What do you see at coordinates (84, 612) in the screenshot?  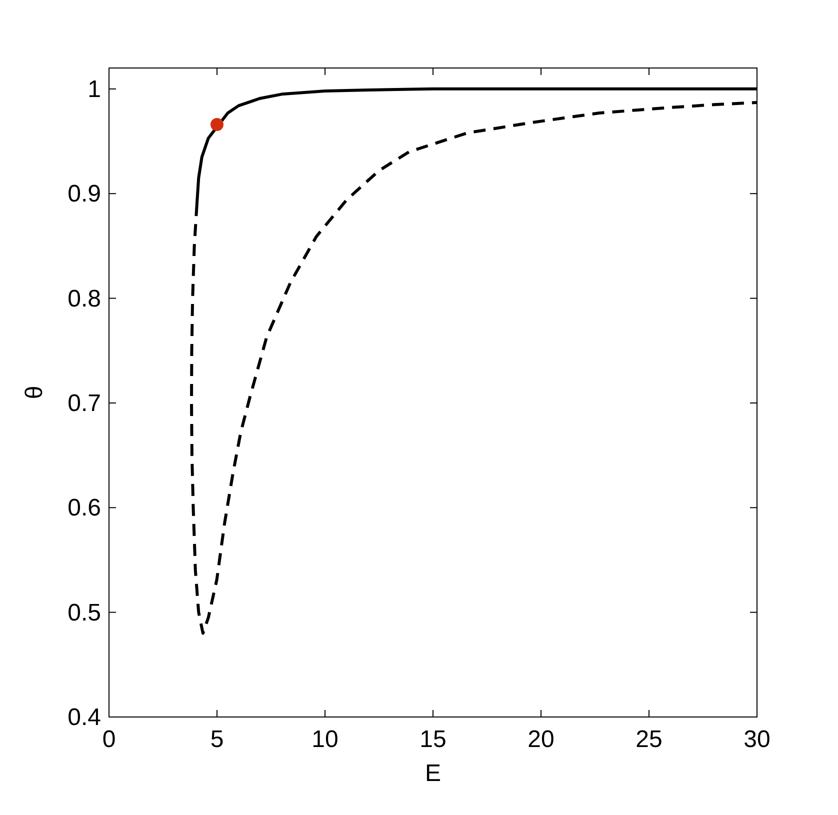 I see `y-tick-label: 0.5` at bounding box center [84, 612].